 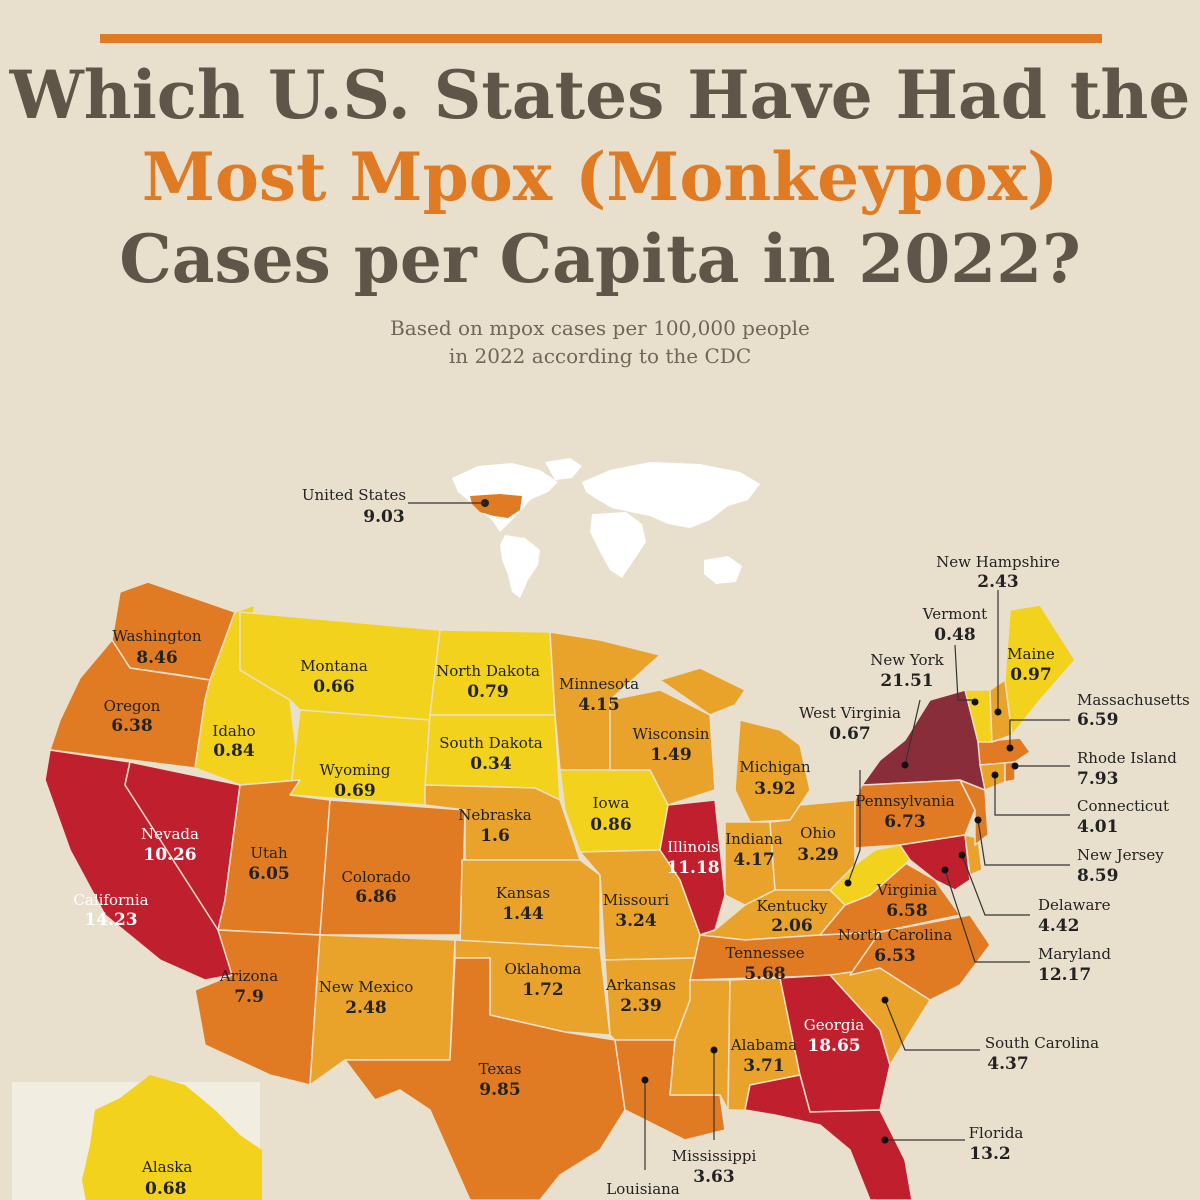 What do you see at coordinates (618, 545) in the screenshot?
I see `world-africa` at bounding box center [618, 545].